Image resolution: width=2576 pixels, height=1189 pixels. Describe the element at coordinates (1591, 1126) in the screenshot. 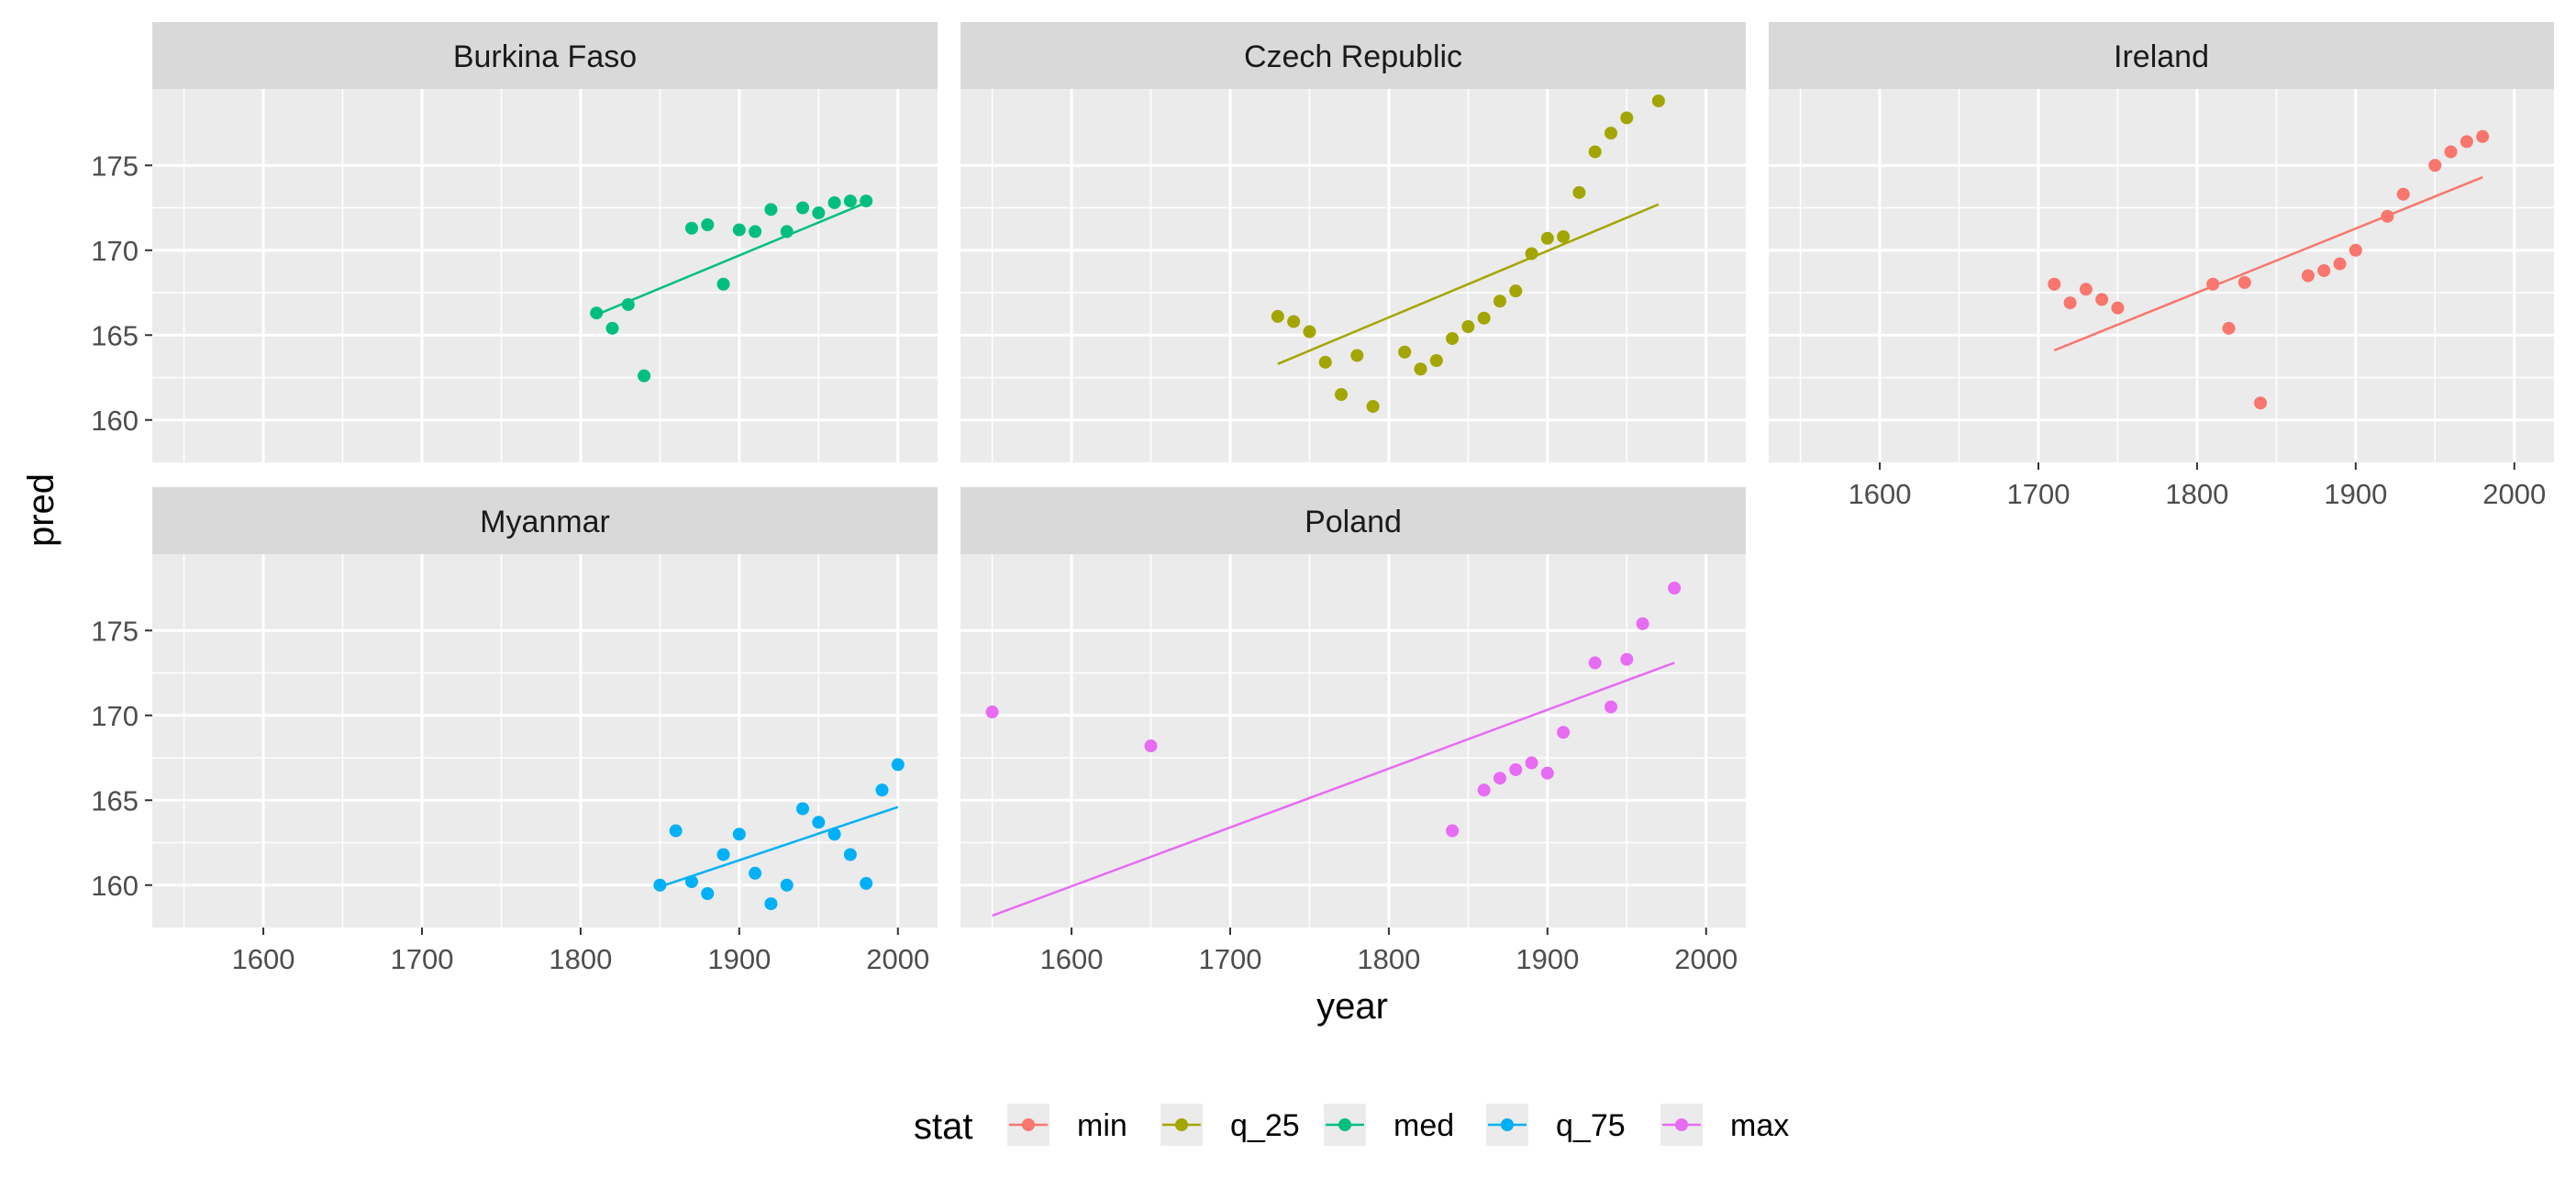

I see `legend-label: q_75` at that location.